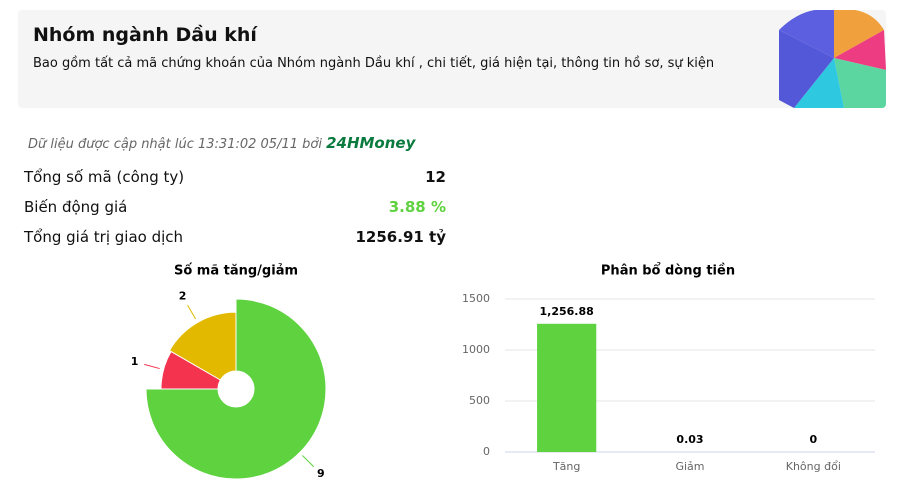 The width and height of the screenshot is (899, 503). What do you see at coordinates (401, 237) in the screenshot?
I see `stat-value: 1256.91 tỷ` at bounding box center [401, 237].